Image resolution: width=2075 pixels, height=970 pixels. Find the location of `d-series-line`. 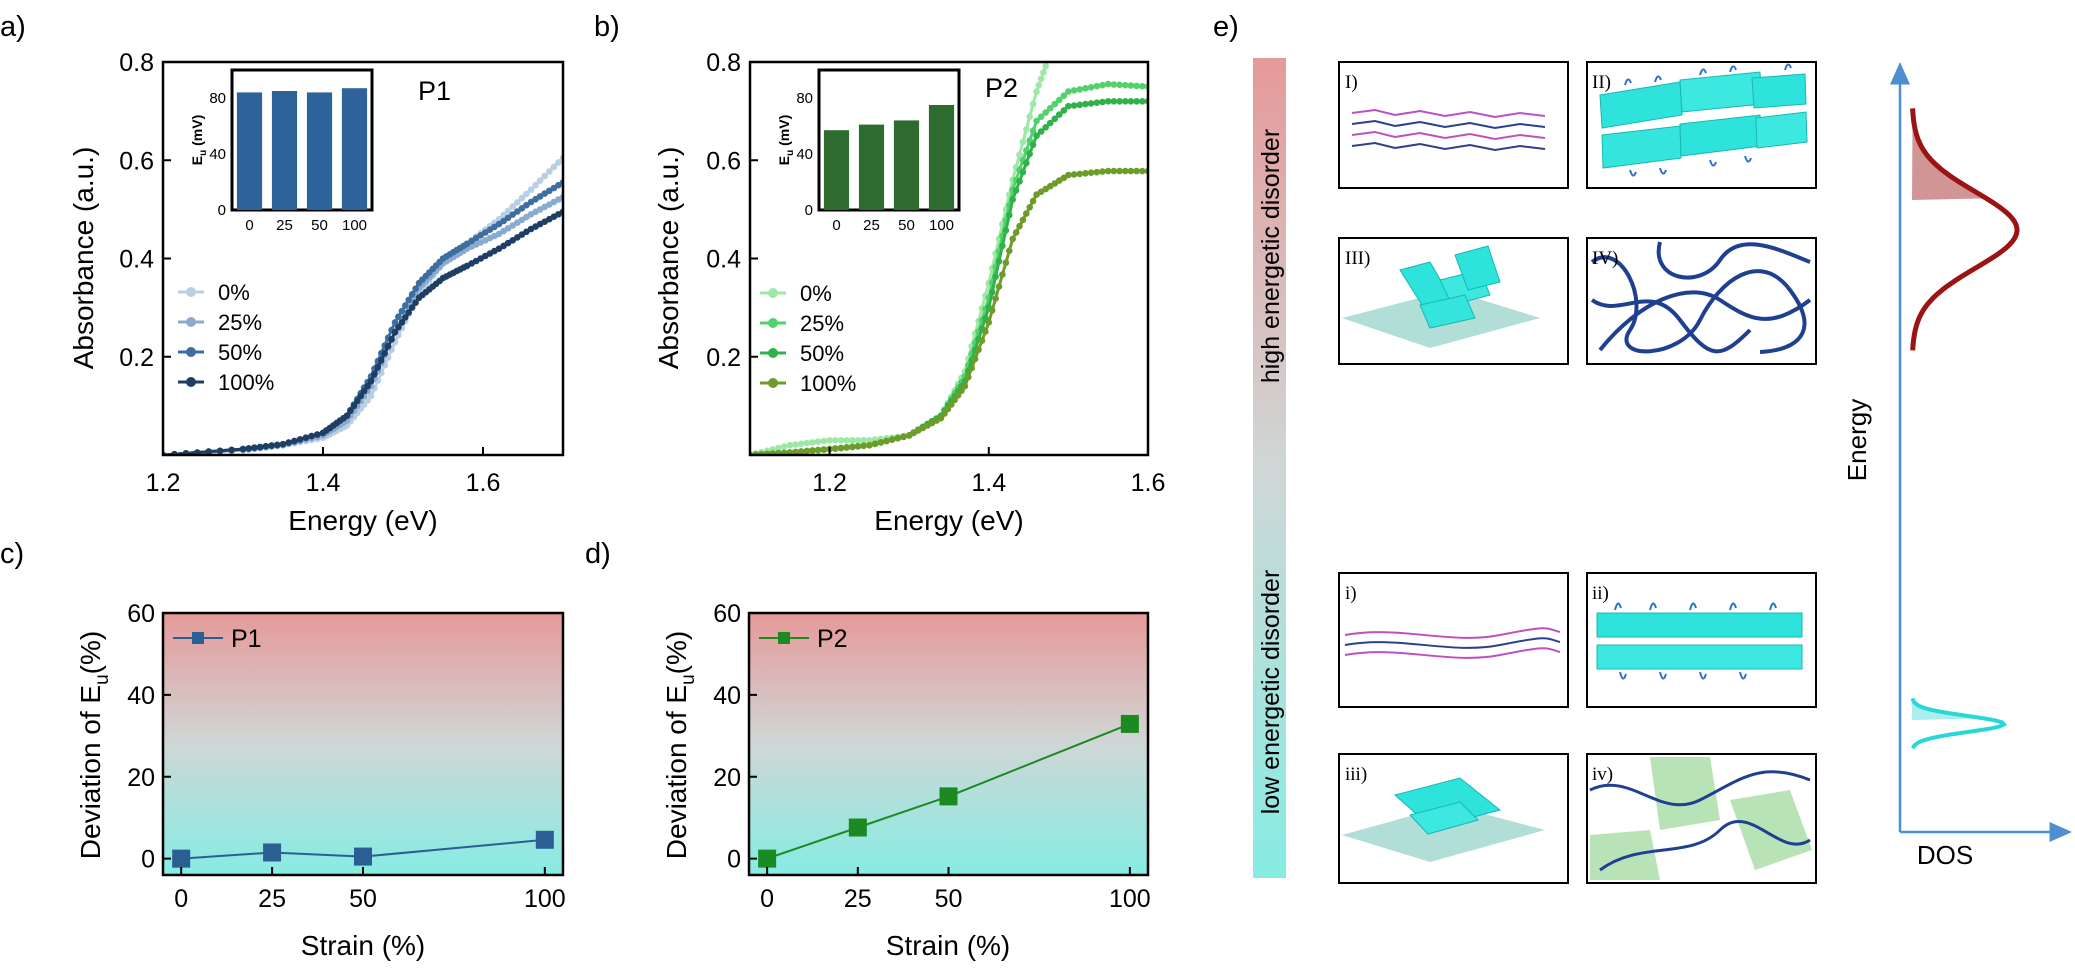

d-series-line is located at coordinates (948, 791).